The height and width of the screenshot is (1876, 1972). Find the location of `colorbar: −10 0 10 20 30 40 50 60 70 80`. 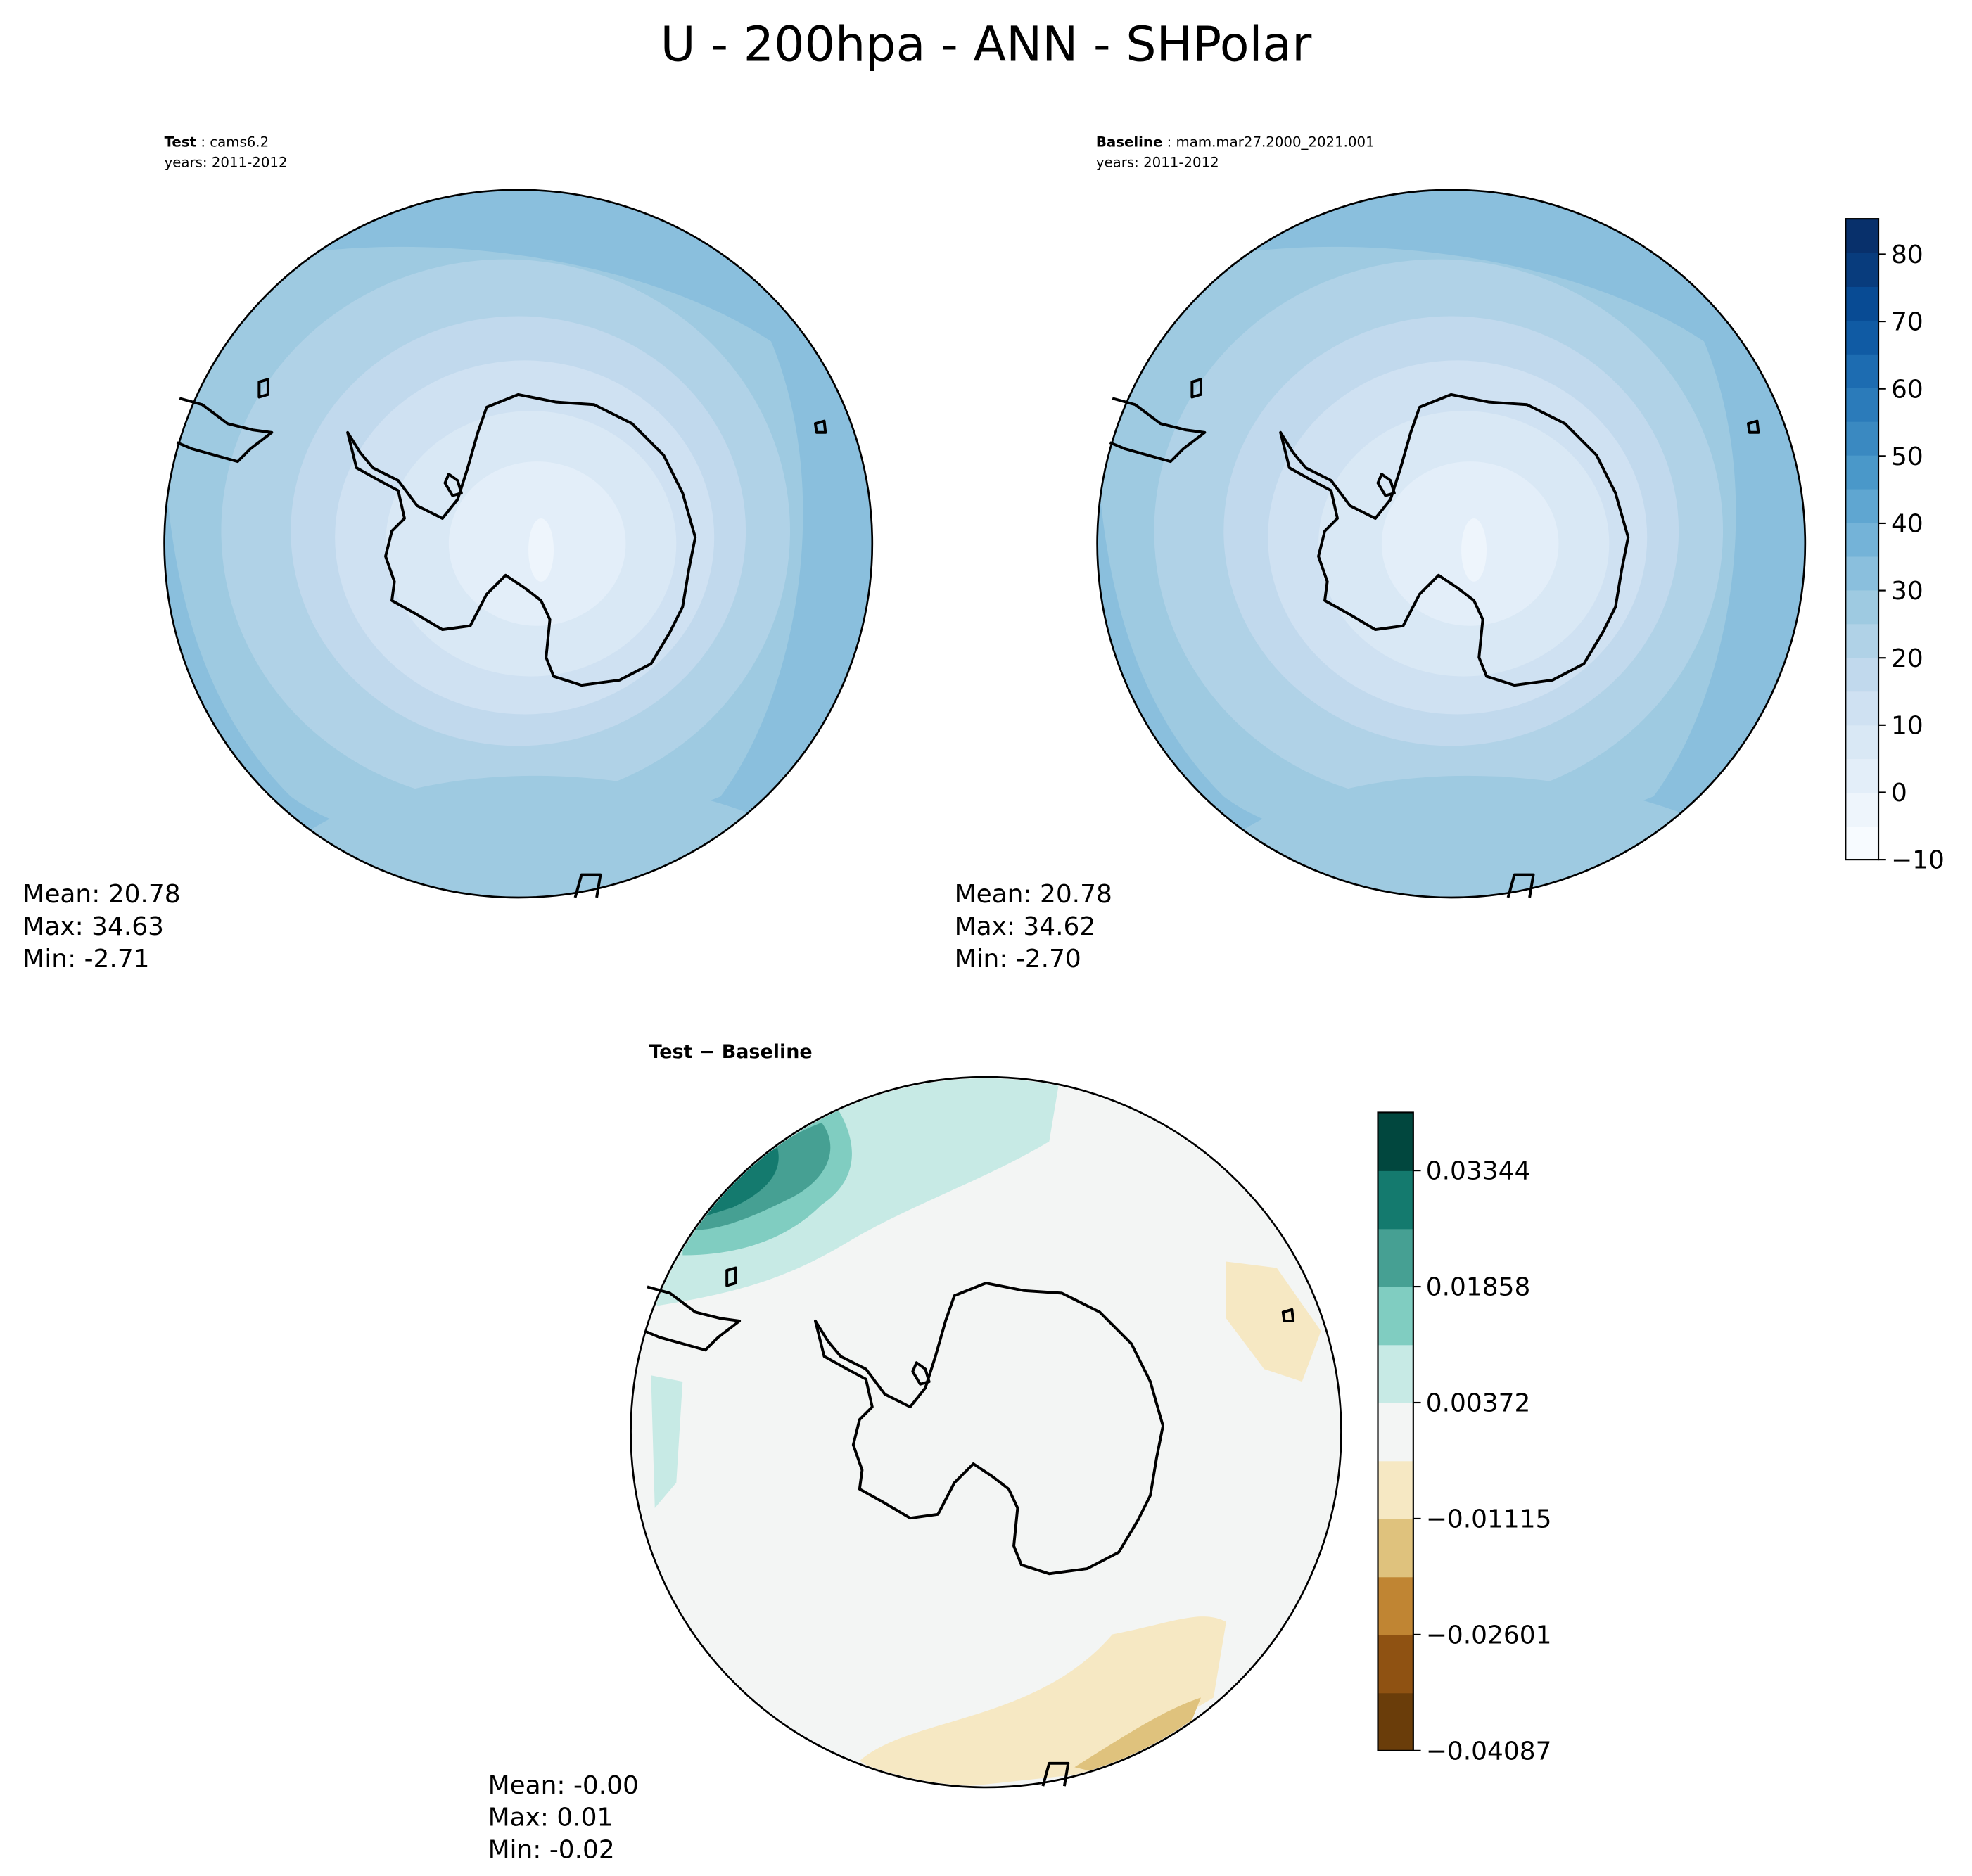

colorbar: −10 0 10 20 30 40 50 60 70 80 is located at coordinates (1895, 546).